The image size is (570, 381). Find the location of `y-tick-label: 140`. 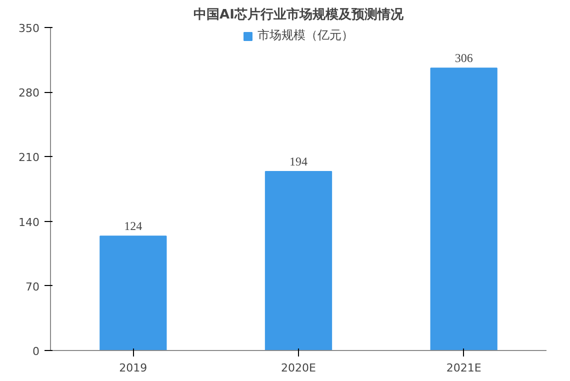

y-tick-label: 140 is located at coordinates (29, 222).